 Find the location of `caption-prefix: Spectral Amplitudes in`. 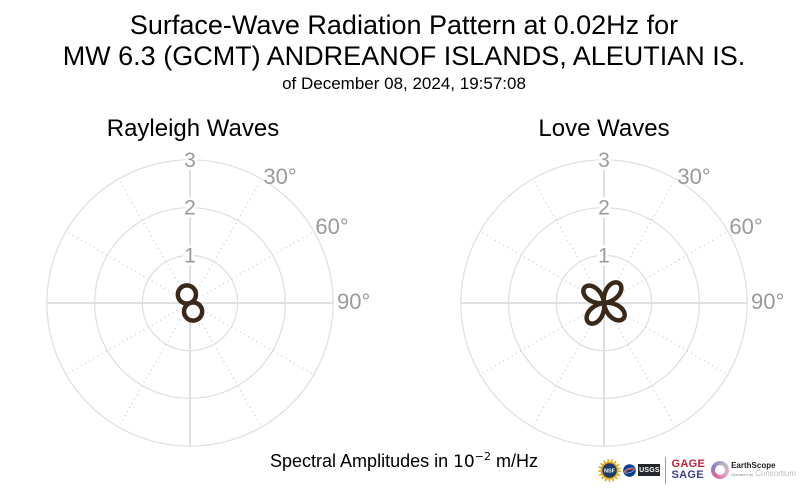

caption-prefix: Spectral Amplitudes in is located at coordinates (362, 461).